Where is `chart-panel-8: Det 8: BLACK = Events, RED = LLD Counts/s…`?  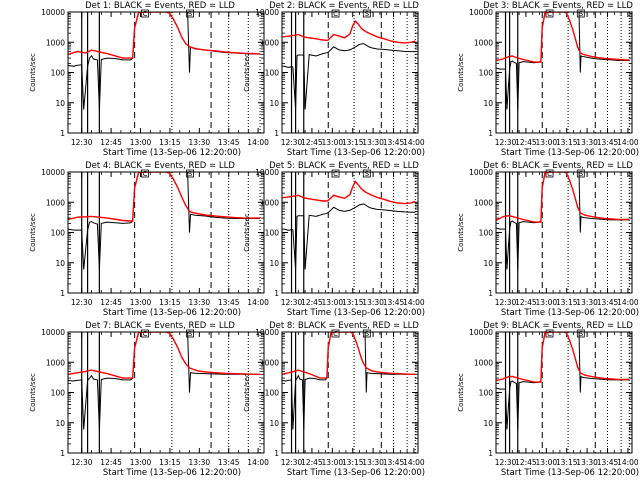
chart-panel-8: Det 8: BLACK = Events, RED = LLD Counts/s… is located at coordinates (334, 399).